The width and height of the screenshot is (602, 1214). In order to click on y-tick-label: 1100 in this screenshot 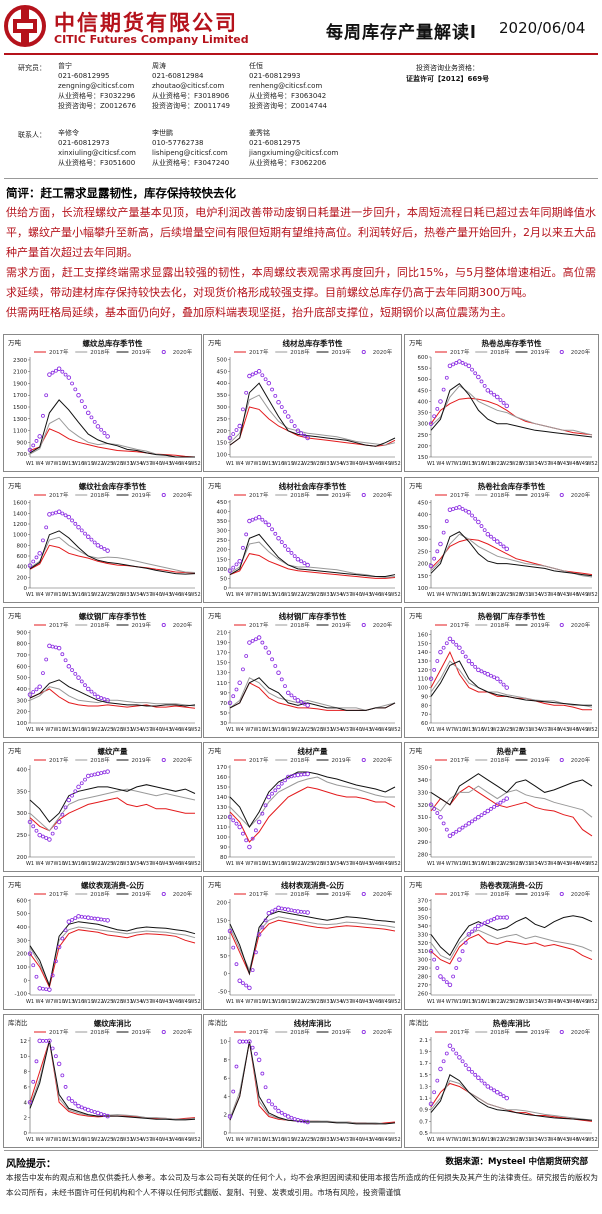, I will do `click(20, 432)`.